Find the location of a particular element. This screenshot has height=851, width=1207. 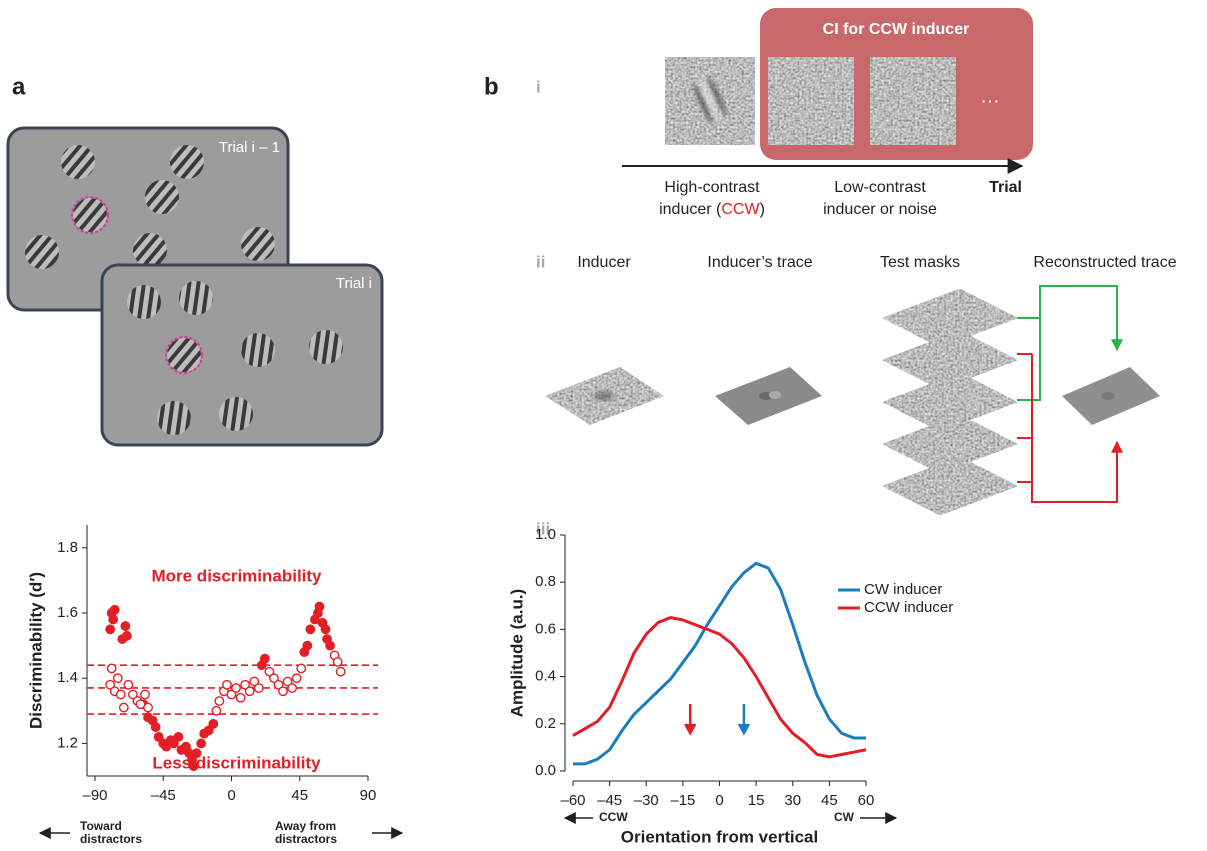

grating is located at coordinates (184, 355).